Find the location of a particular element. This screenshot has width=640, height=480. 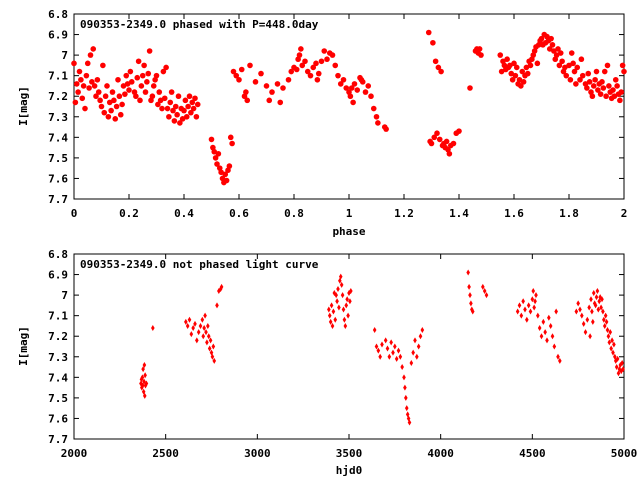

phased-x-tick-label: 1 is located at coordinates (349, 213).